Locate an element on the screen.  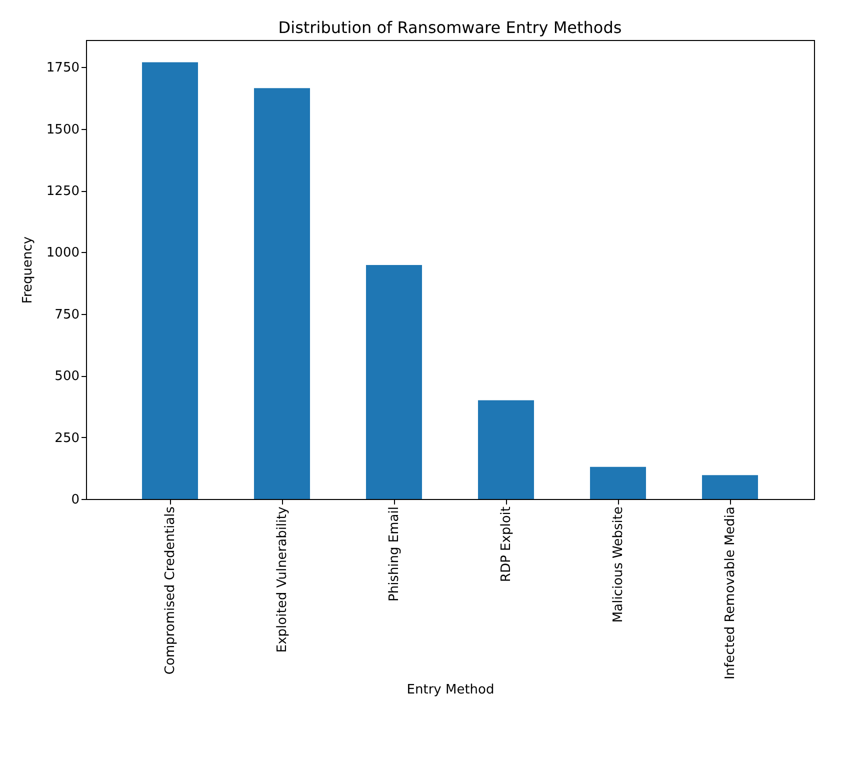
y-tick-label: 250 is located at coordinates (67, 438).